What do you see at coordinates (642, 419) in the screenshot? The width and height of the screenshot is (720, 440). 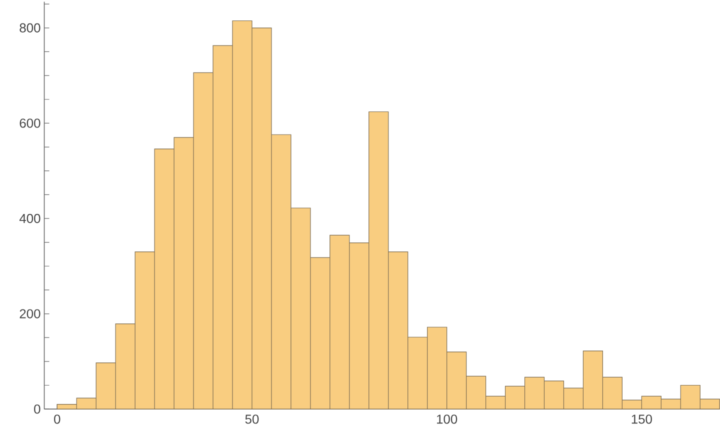 I see `x-tick-label: 150` at bounding box center [642, 419].